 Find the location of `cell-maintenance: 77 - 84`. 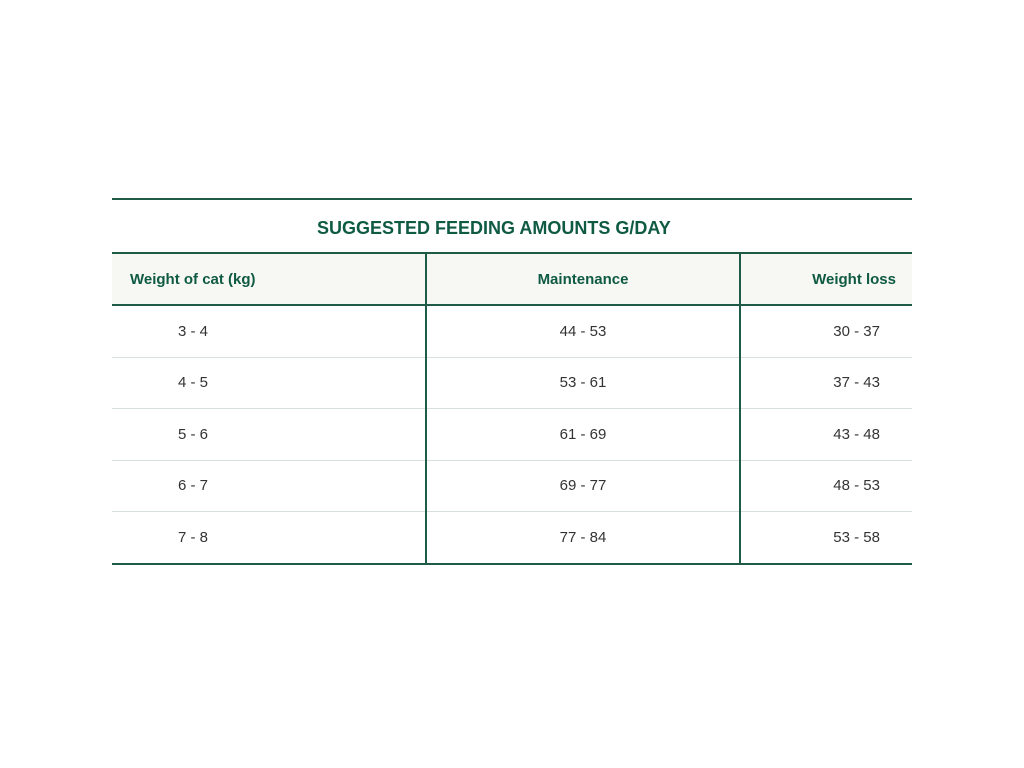

cell-maintenance: 77 - 84 is located at coordinates (583, 537).